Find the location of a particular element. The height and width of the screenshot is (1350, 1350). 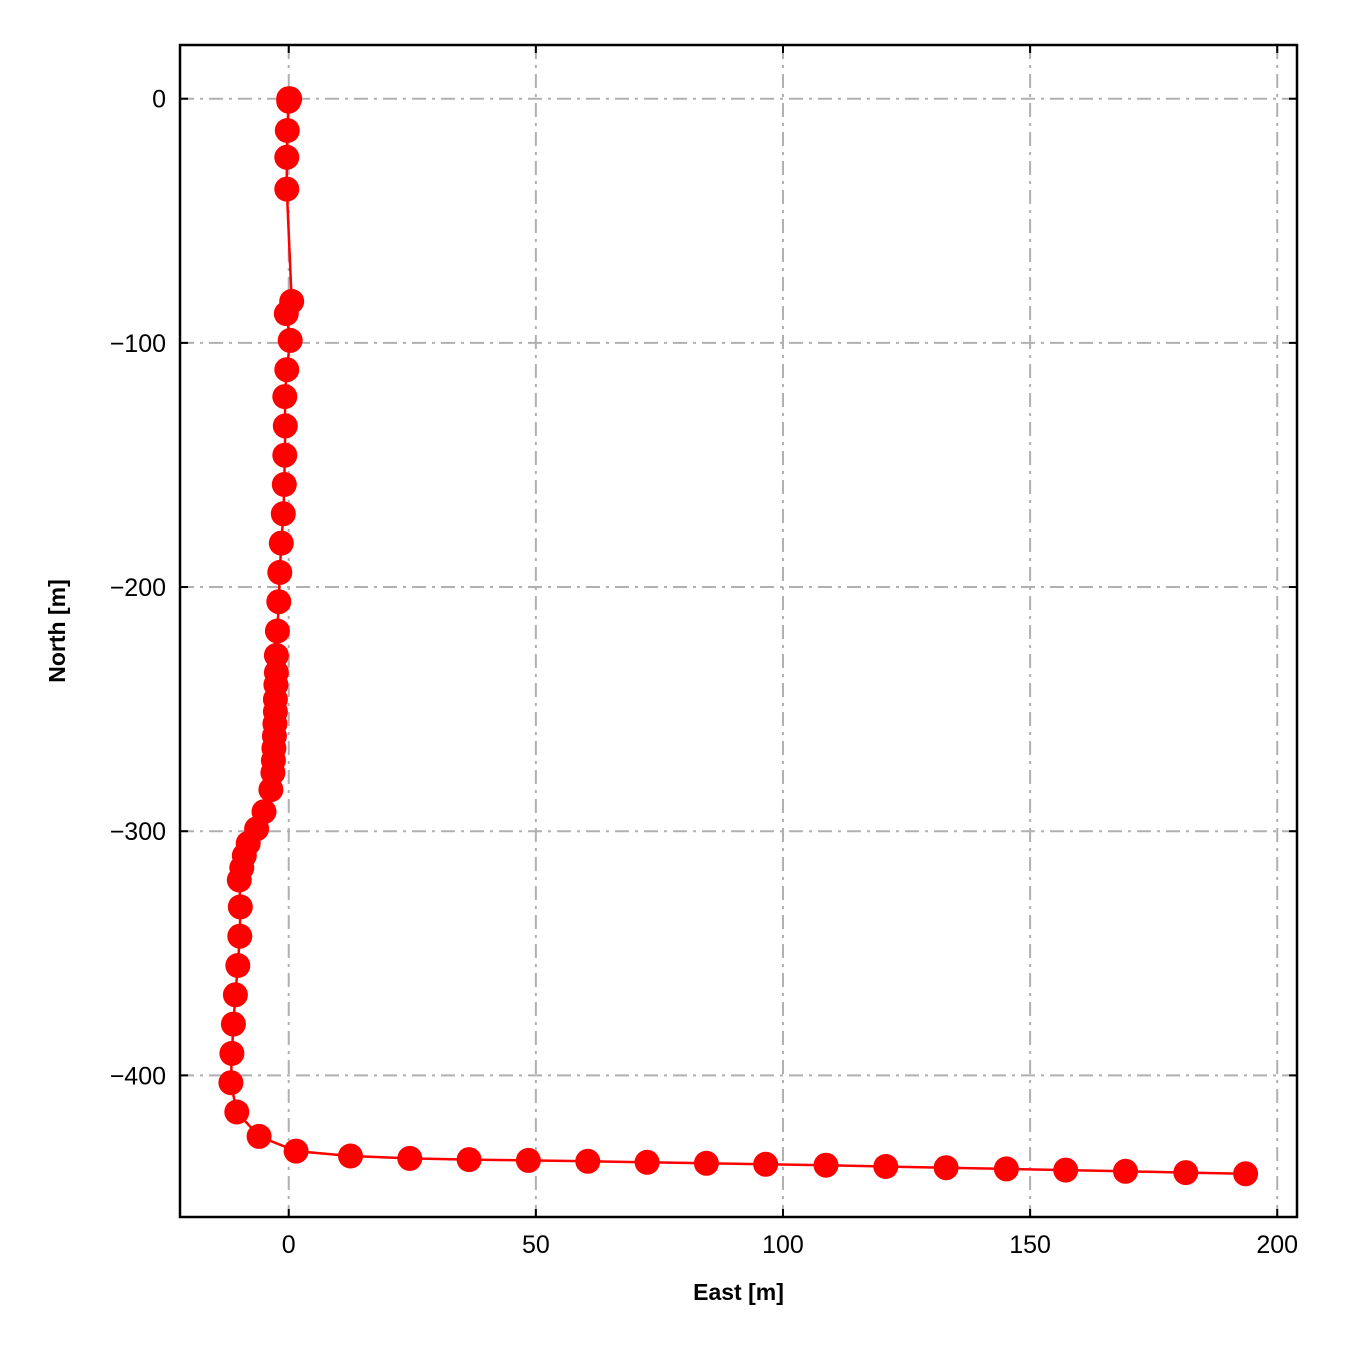

y-tick-label: −100 is located at coordinates (138, 344).